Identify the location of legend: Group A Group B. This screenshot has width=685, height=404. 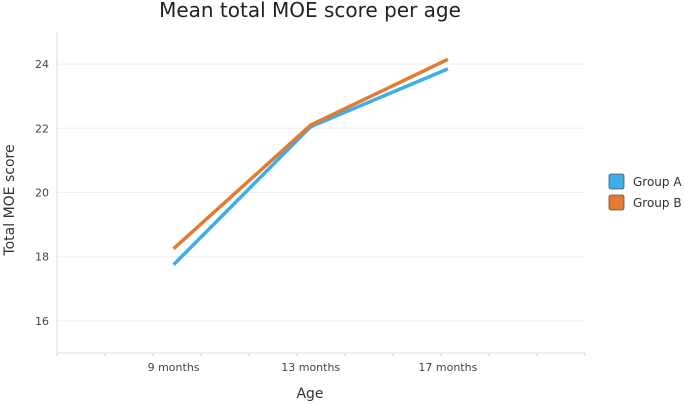
(645, 192).